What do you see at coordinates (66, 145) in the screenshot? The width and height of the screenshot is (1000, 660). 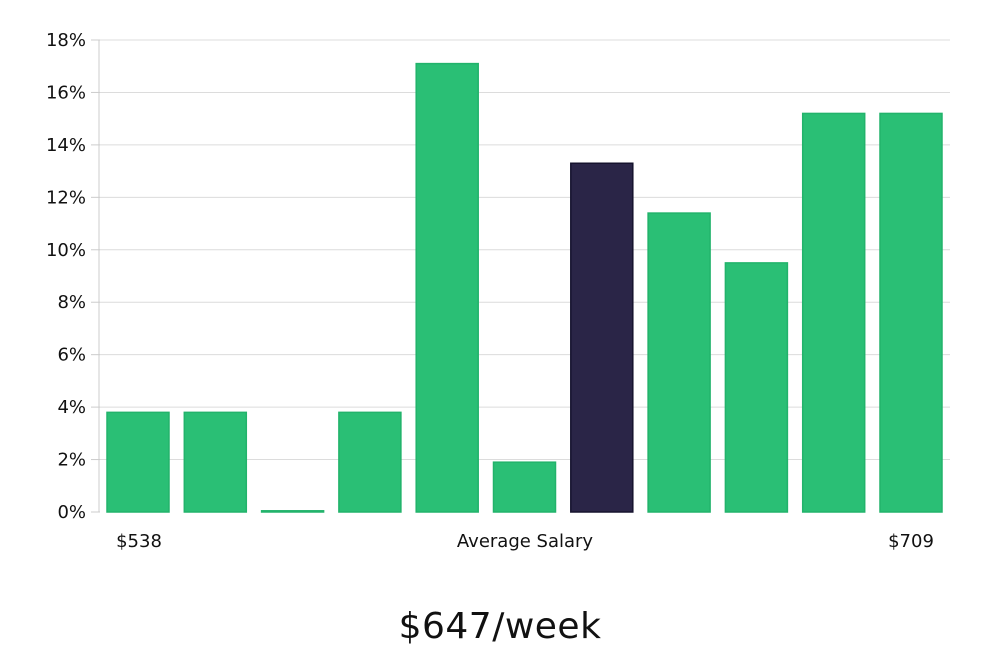 I see `y-tick-label: 14%` at bounding box center [66, 145].